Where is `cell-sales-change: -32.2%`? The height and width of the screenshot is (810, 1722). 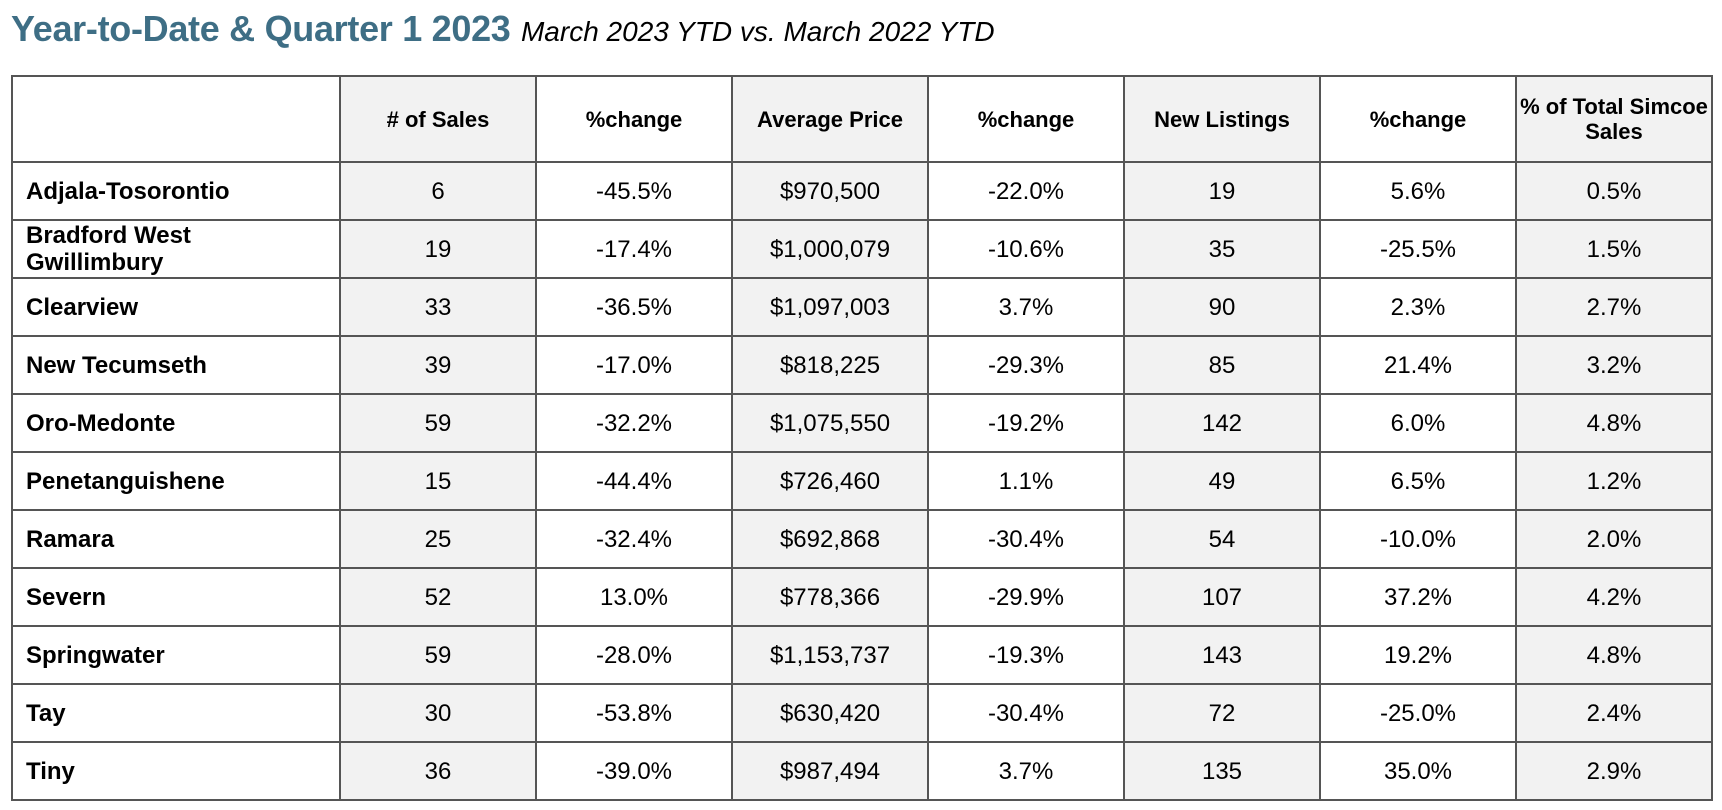
cell-sales-change: -32.2% is located at coordinates (634, 423).